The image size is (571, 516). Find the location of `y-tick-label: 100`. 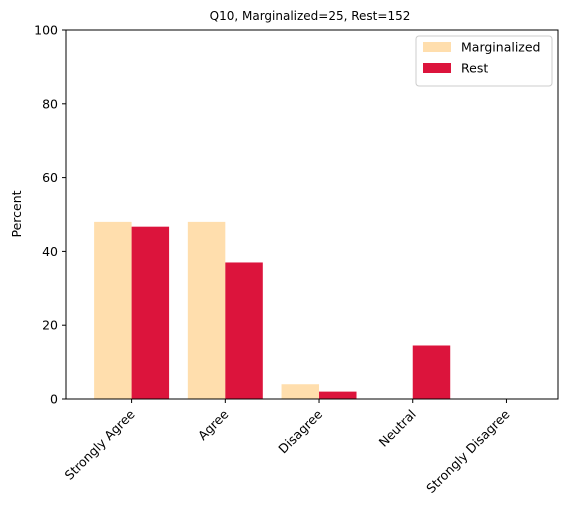

y-tick-label: 100 is located at coordinates (46, 30).